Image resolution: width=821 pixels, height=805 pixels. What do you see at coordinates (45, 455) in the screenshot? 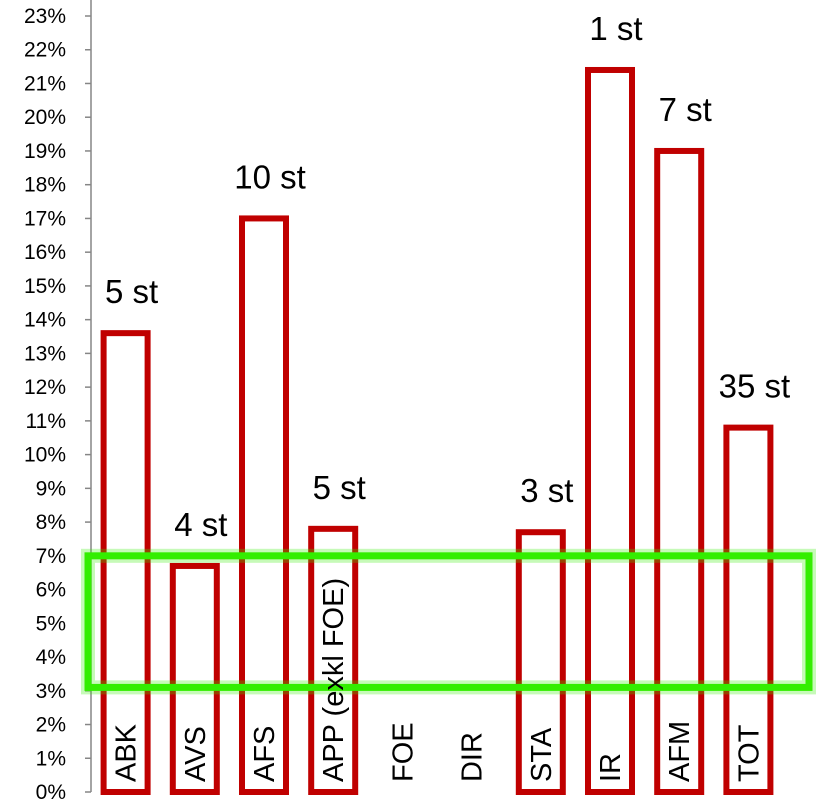
I see `y-tick-label: 10%` at bounding box center [45, 455].